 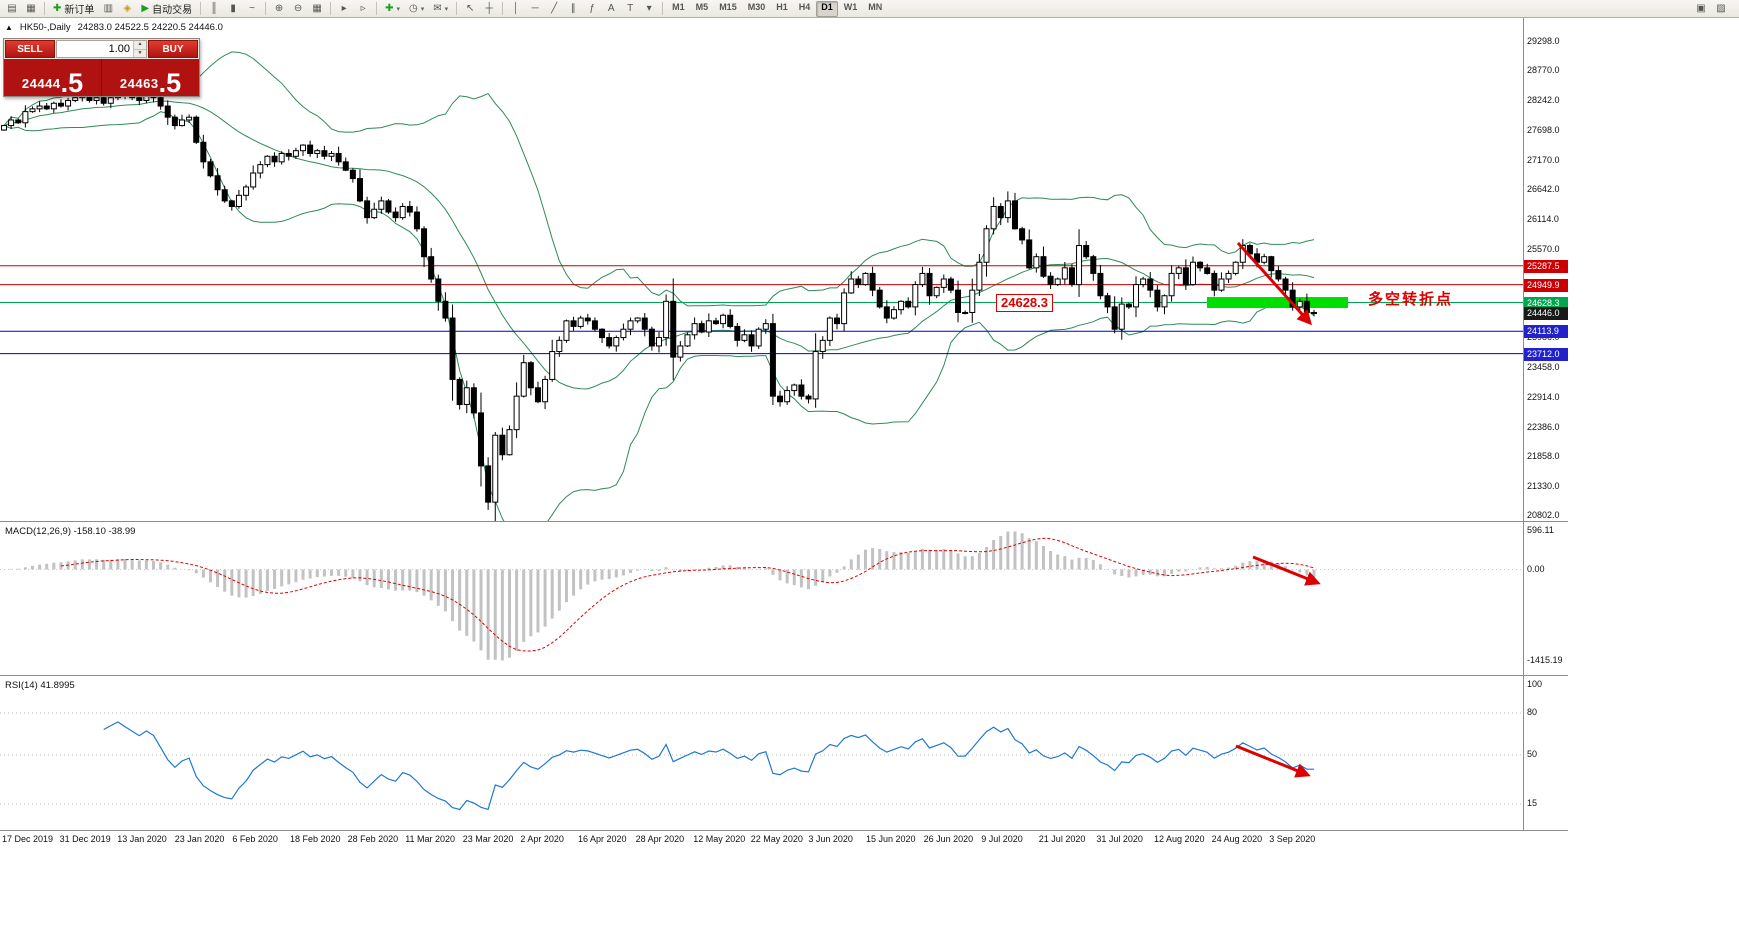 What do you see at coordinates (166, 9) in the screenshot?
I see `auto-trading-button: ▶ 自动交易` at bounding box center [166, 9].